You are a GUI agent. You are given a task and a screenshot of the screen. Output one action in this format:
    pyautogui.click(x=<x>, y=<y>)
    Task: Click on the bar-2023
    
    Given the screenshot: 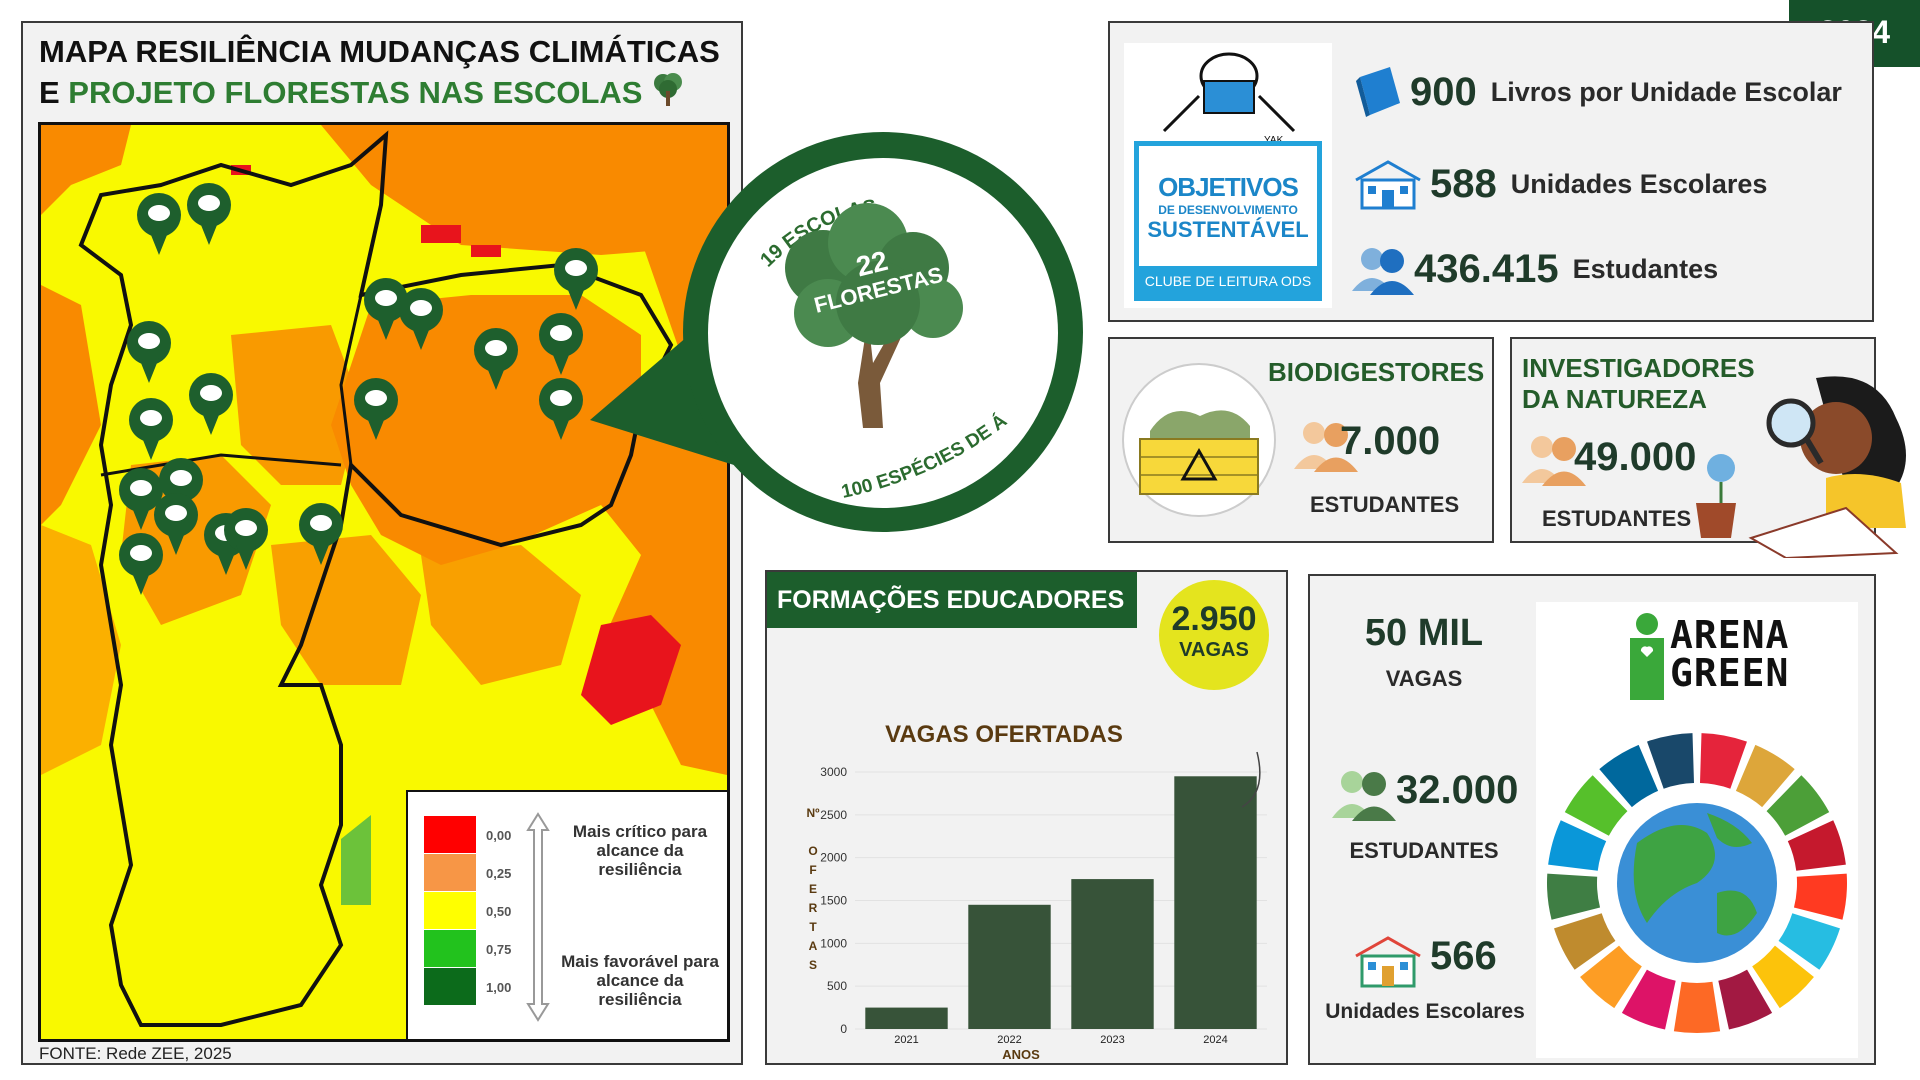 What is the action you would take?
    pyautogui.click(x=1112, y=954)
    